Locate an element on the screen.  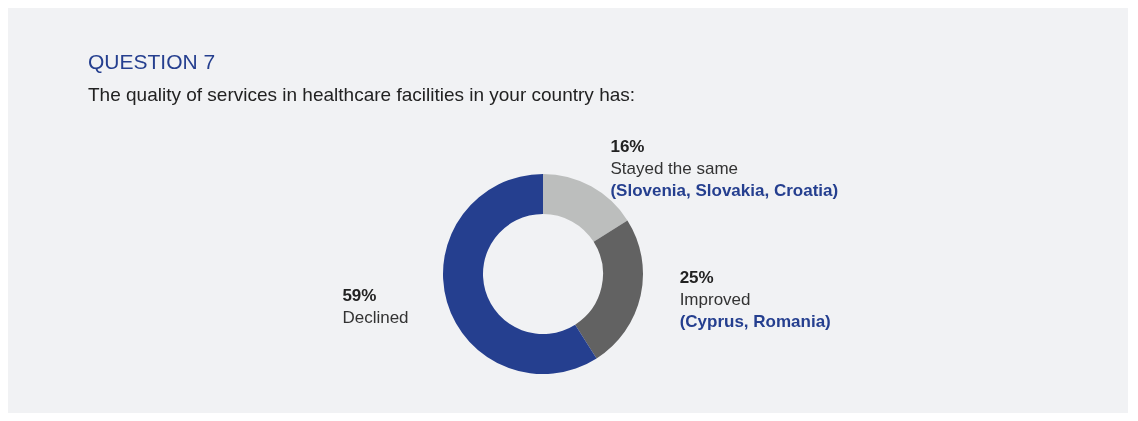
data-label: 25% is located at coordinates (696, 277).